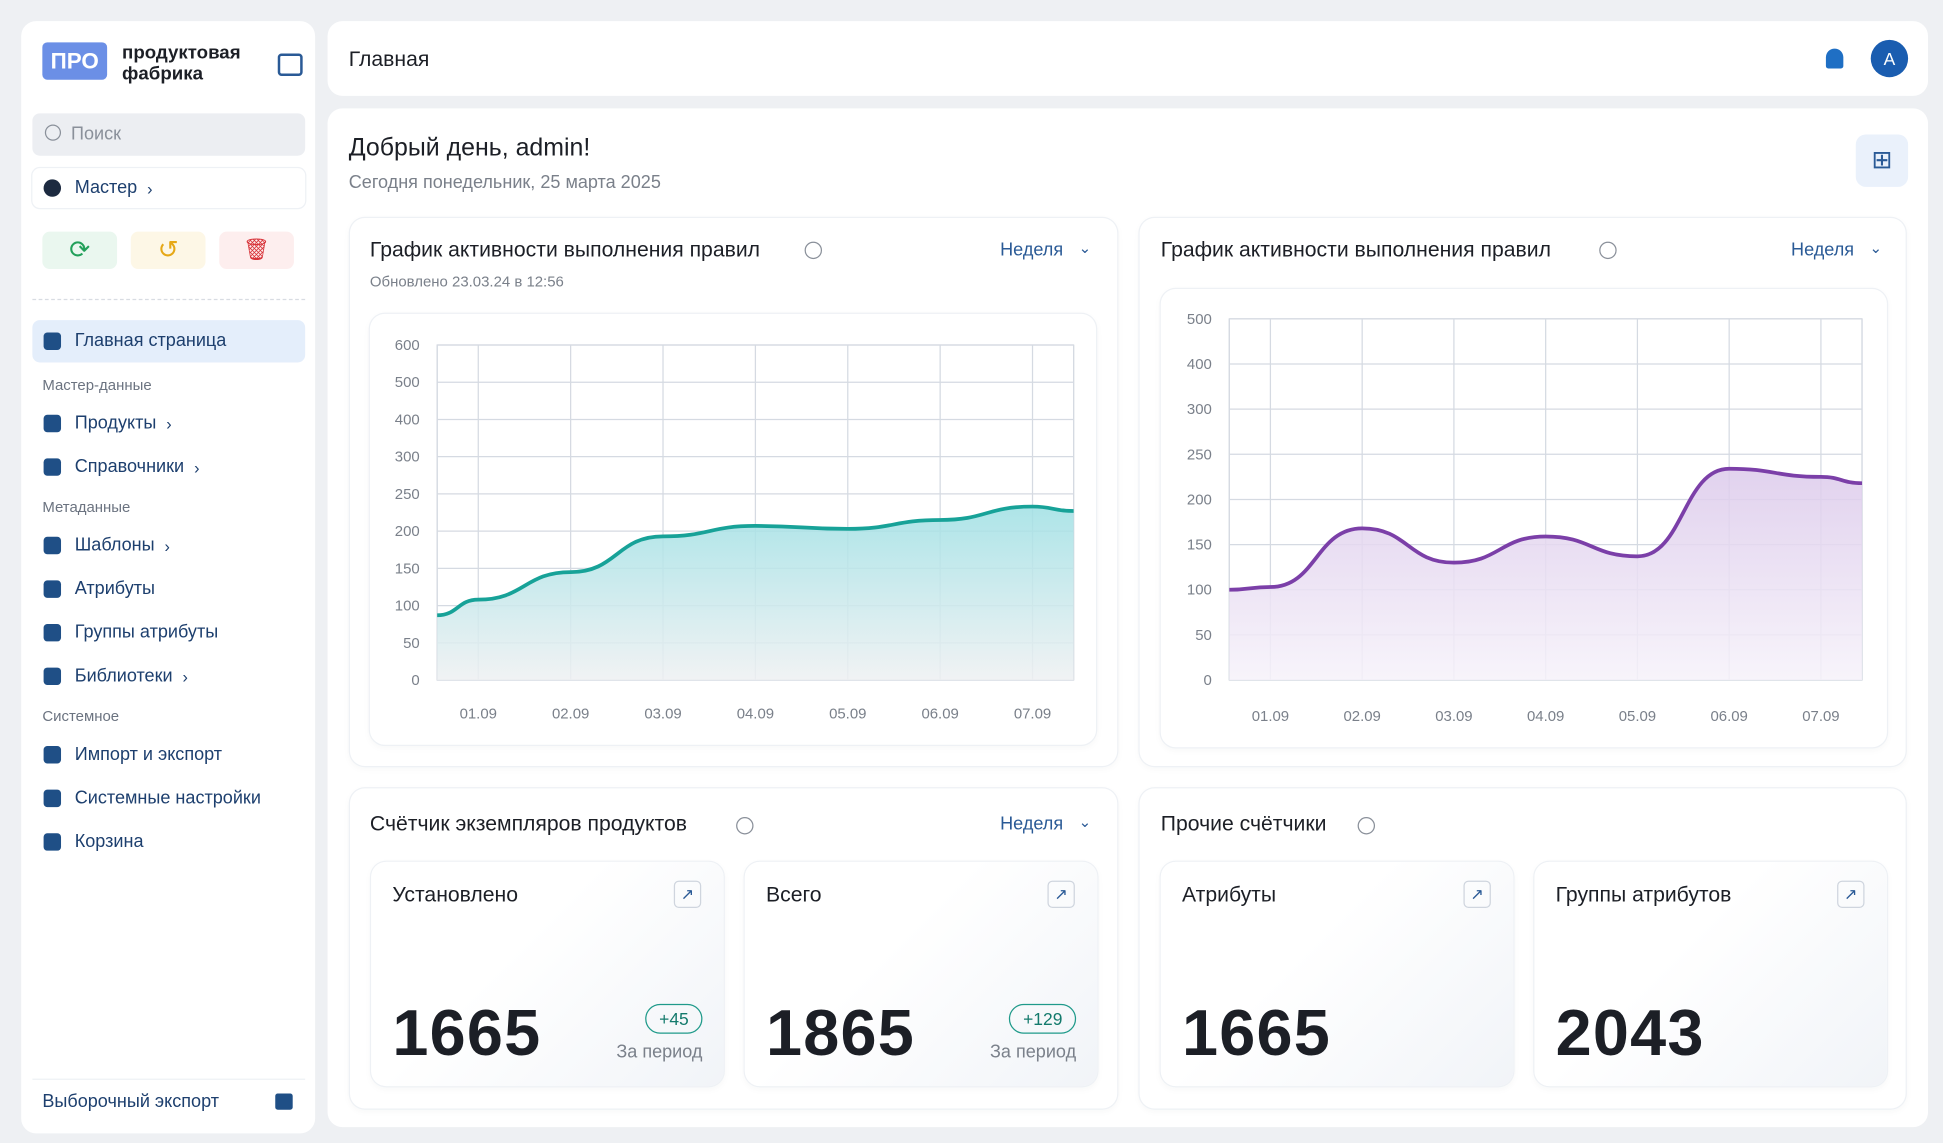  I want to click on nav-item: Шаблоны ›, so click(168, 546).